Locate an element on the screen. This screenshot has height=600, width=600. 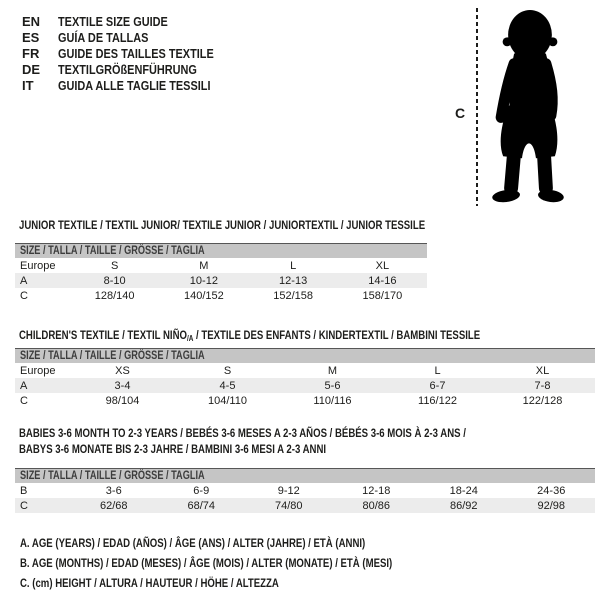
table-cell: 24-36 is located at coordinates (551, 490).